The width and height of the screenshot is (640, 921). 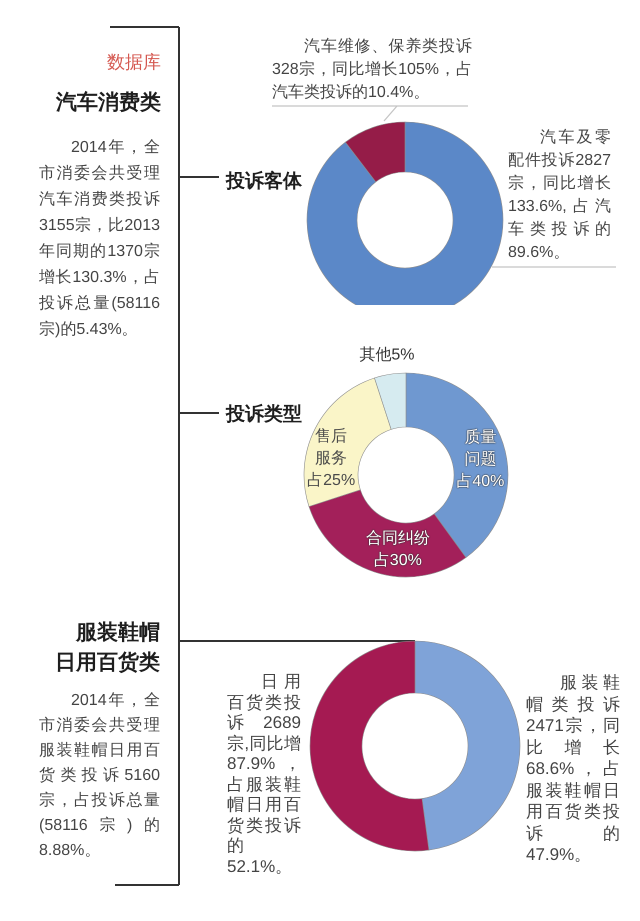 I want to click on slice-label: 售后服务, so click(x=331, y=447).